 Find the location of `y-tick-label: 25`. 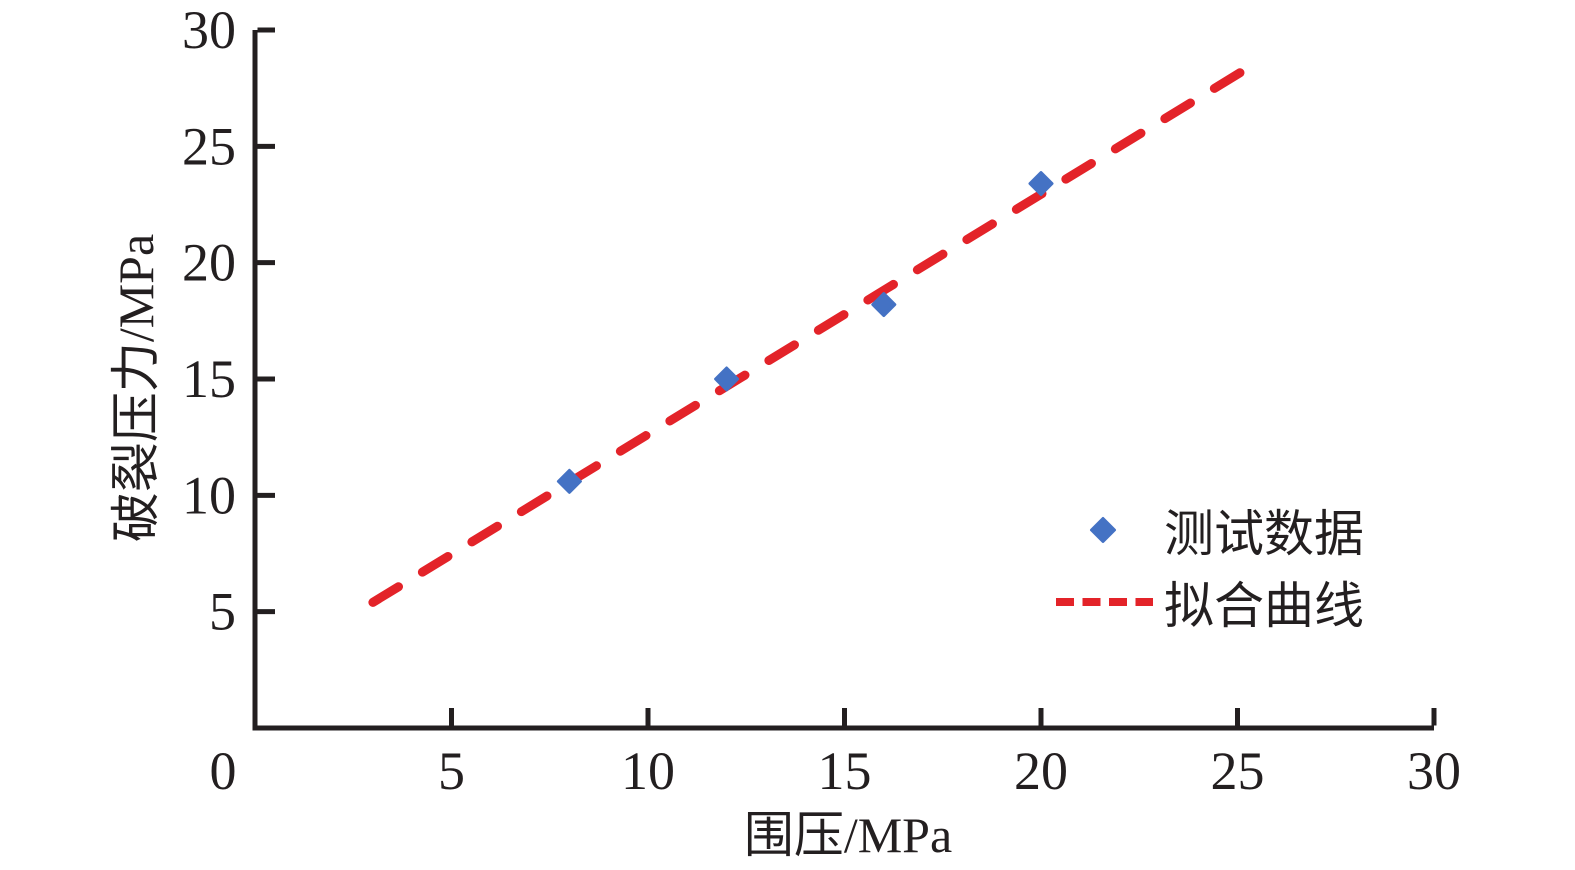

y-tick-label: 25 is located at coordinates (209, 146).